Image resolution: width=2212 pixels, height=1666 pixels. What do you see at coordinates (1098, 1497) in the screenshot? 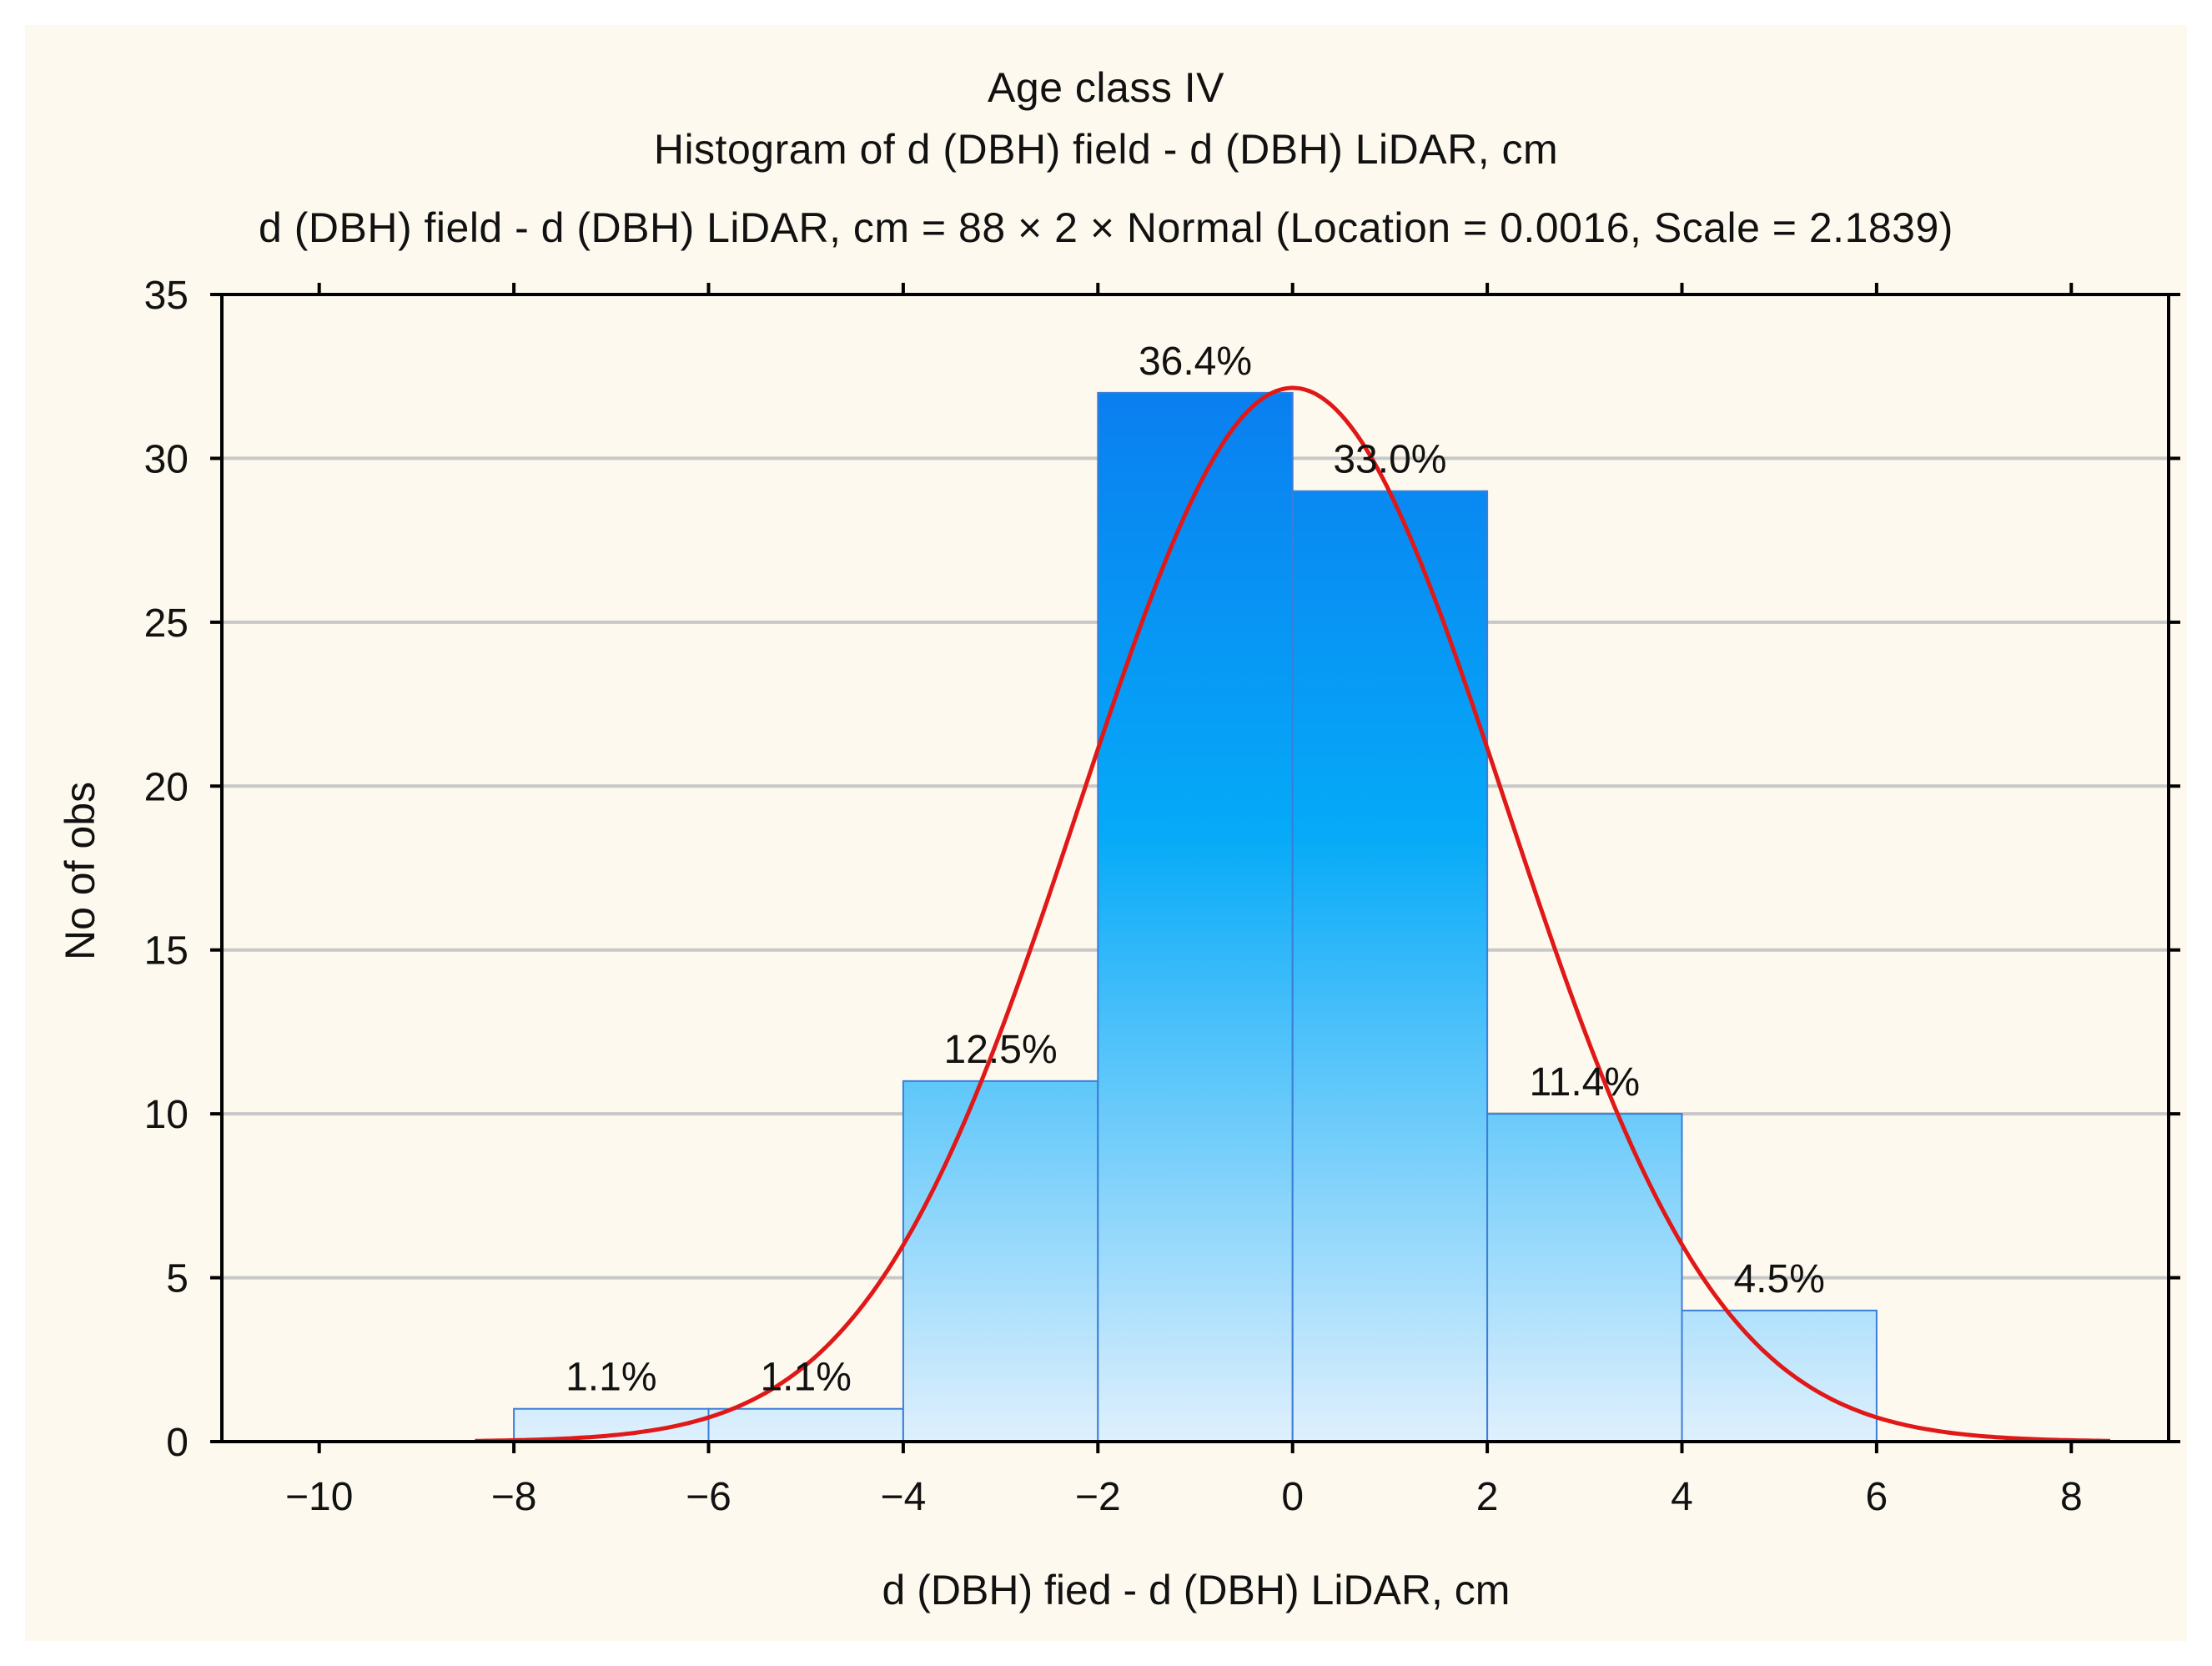
I see `x-tick-label: −2` at bounding box center [1098, 1497].